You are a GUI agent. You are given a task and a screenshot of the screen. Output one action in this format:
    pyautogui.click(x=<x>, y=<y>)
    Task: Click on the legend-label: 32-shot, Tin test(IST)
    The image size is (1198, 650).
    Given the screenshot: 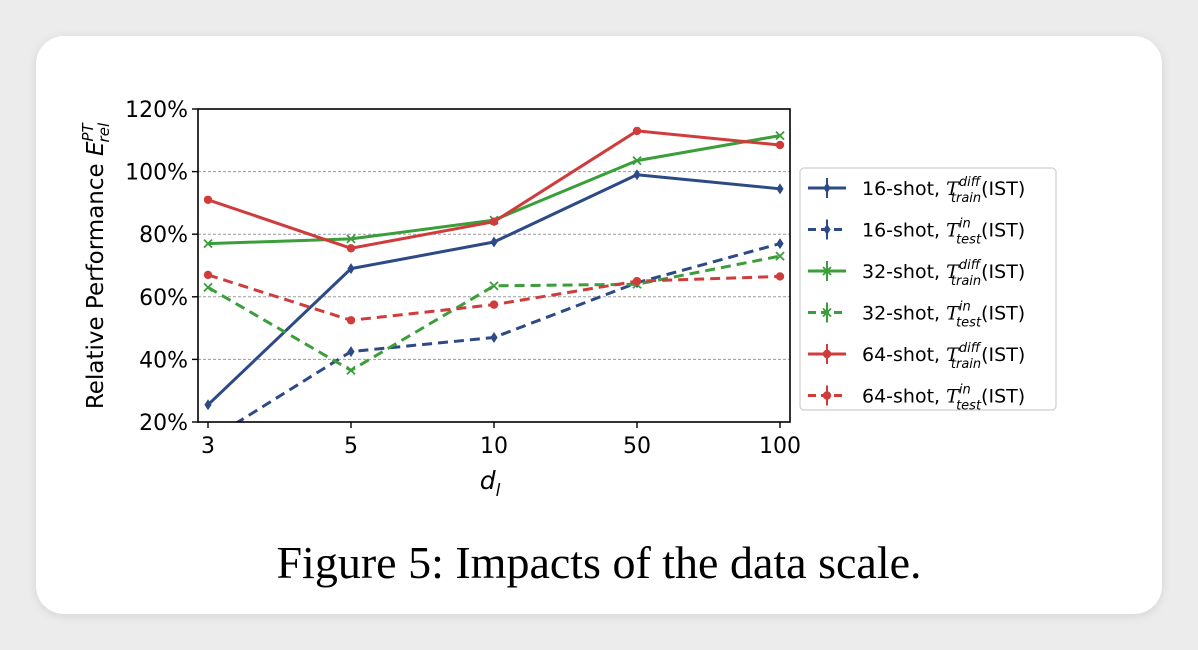 What is the action you would take?
    pyautogui.click(x=943, y=315)
    